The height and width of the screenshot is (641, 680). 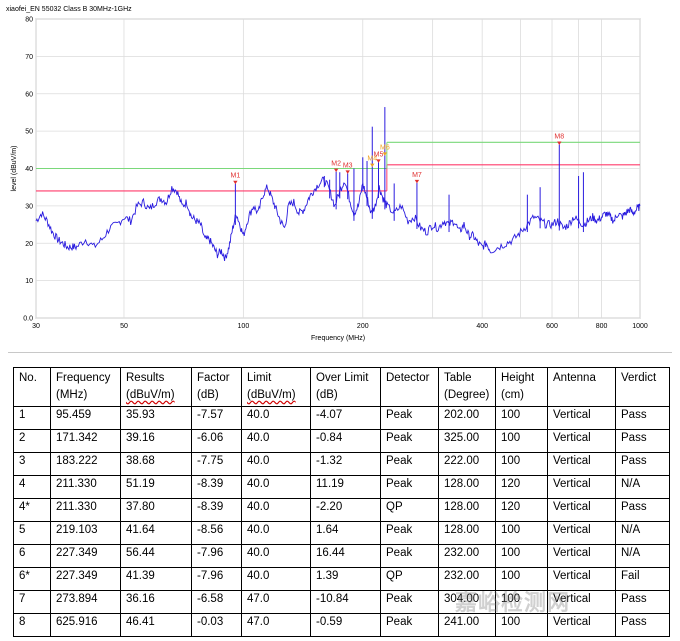 What do you see at coordinates (85, 602) in the screenshot?
I see `table-cell: 273.894` at bounding box center [85, 602].